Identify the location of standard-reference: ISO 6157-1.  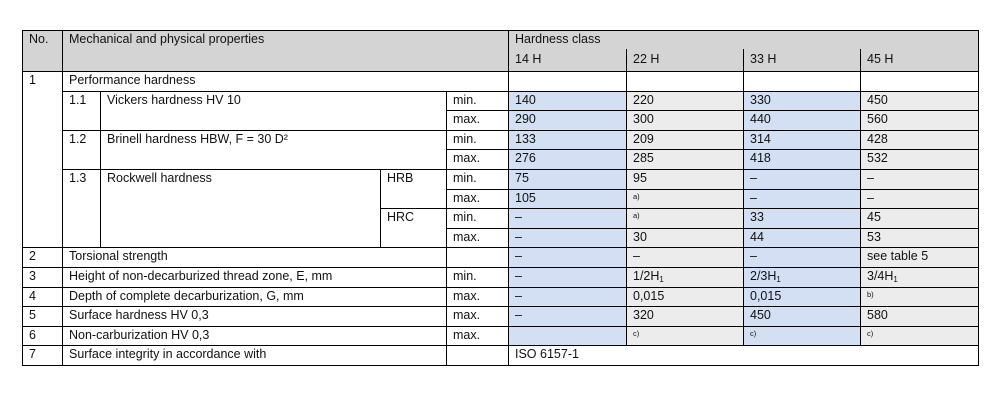
(743, 355).